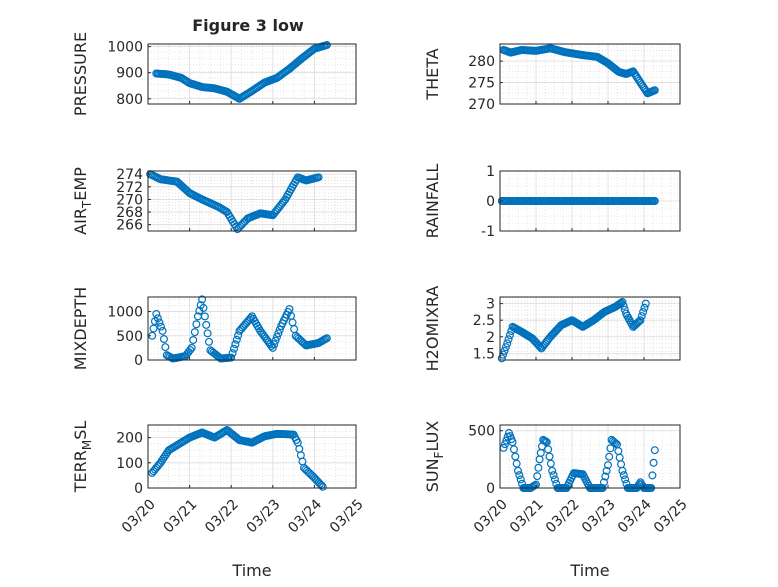 The width and height of the screenshot is (778, 587). Describe the element at coordinates (488, 232) in the screenshot. I see `y-tick-label: -1` at that location.